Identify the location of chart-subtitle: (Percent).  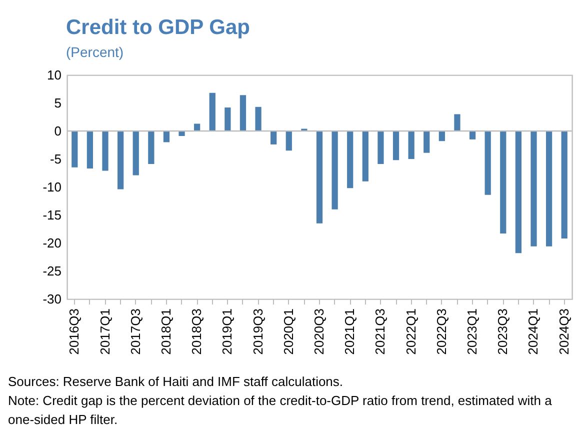
(95, 52).